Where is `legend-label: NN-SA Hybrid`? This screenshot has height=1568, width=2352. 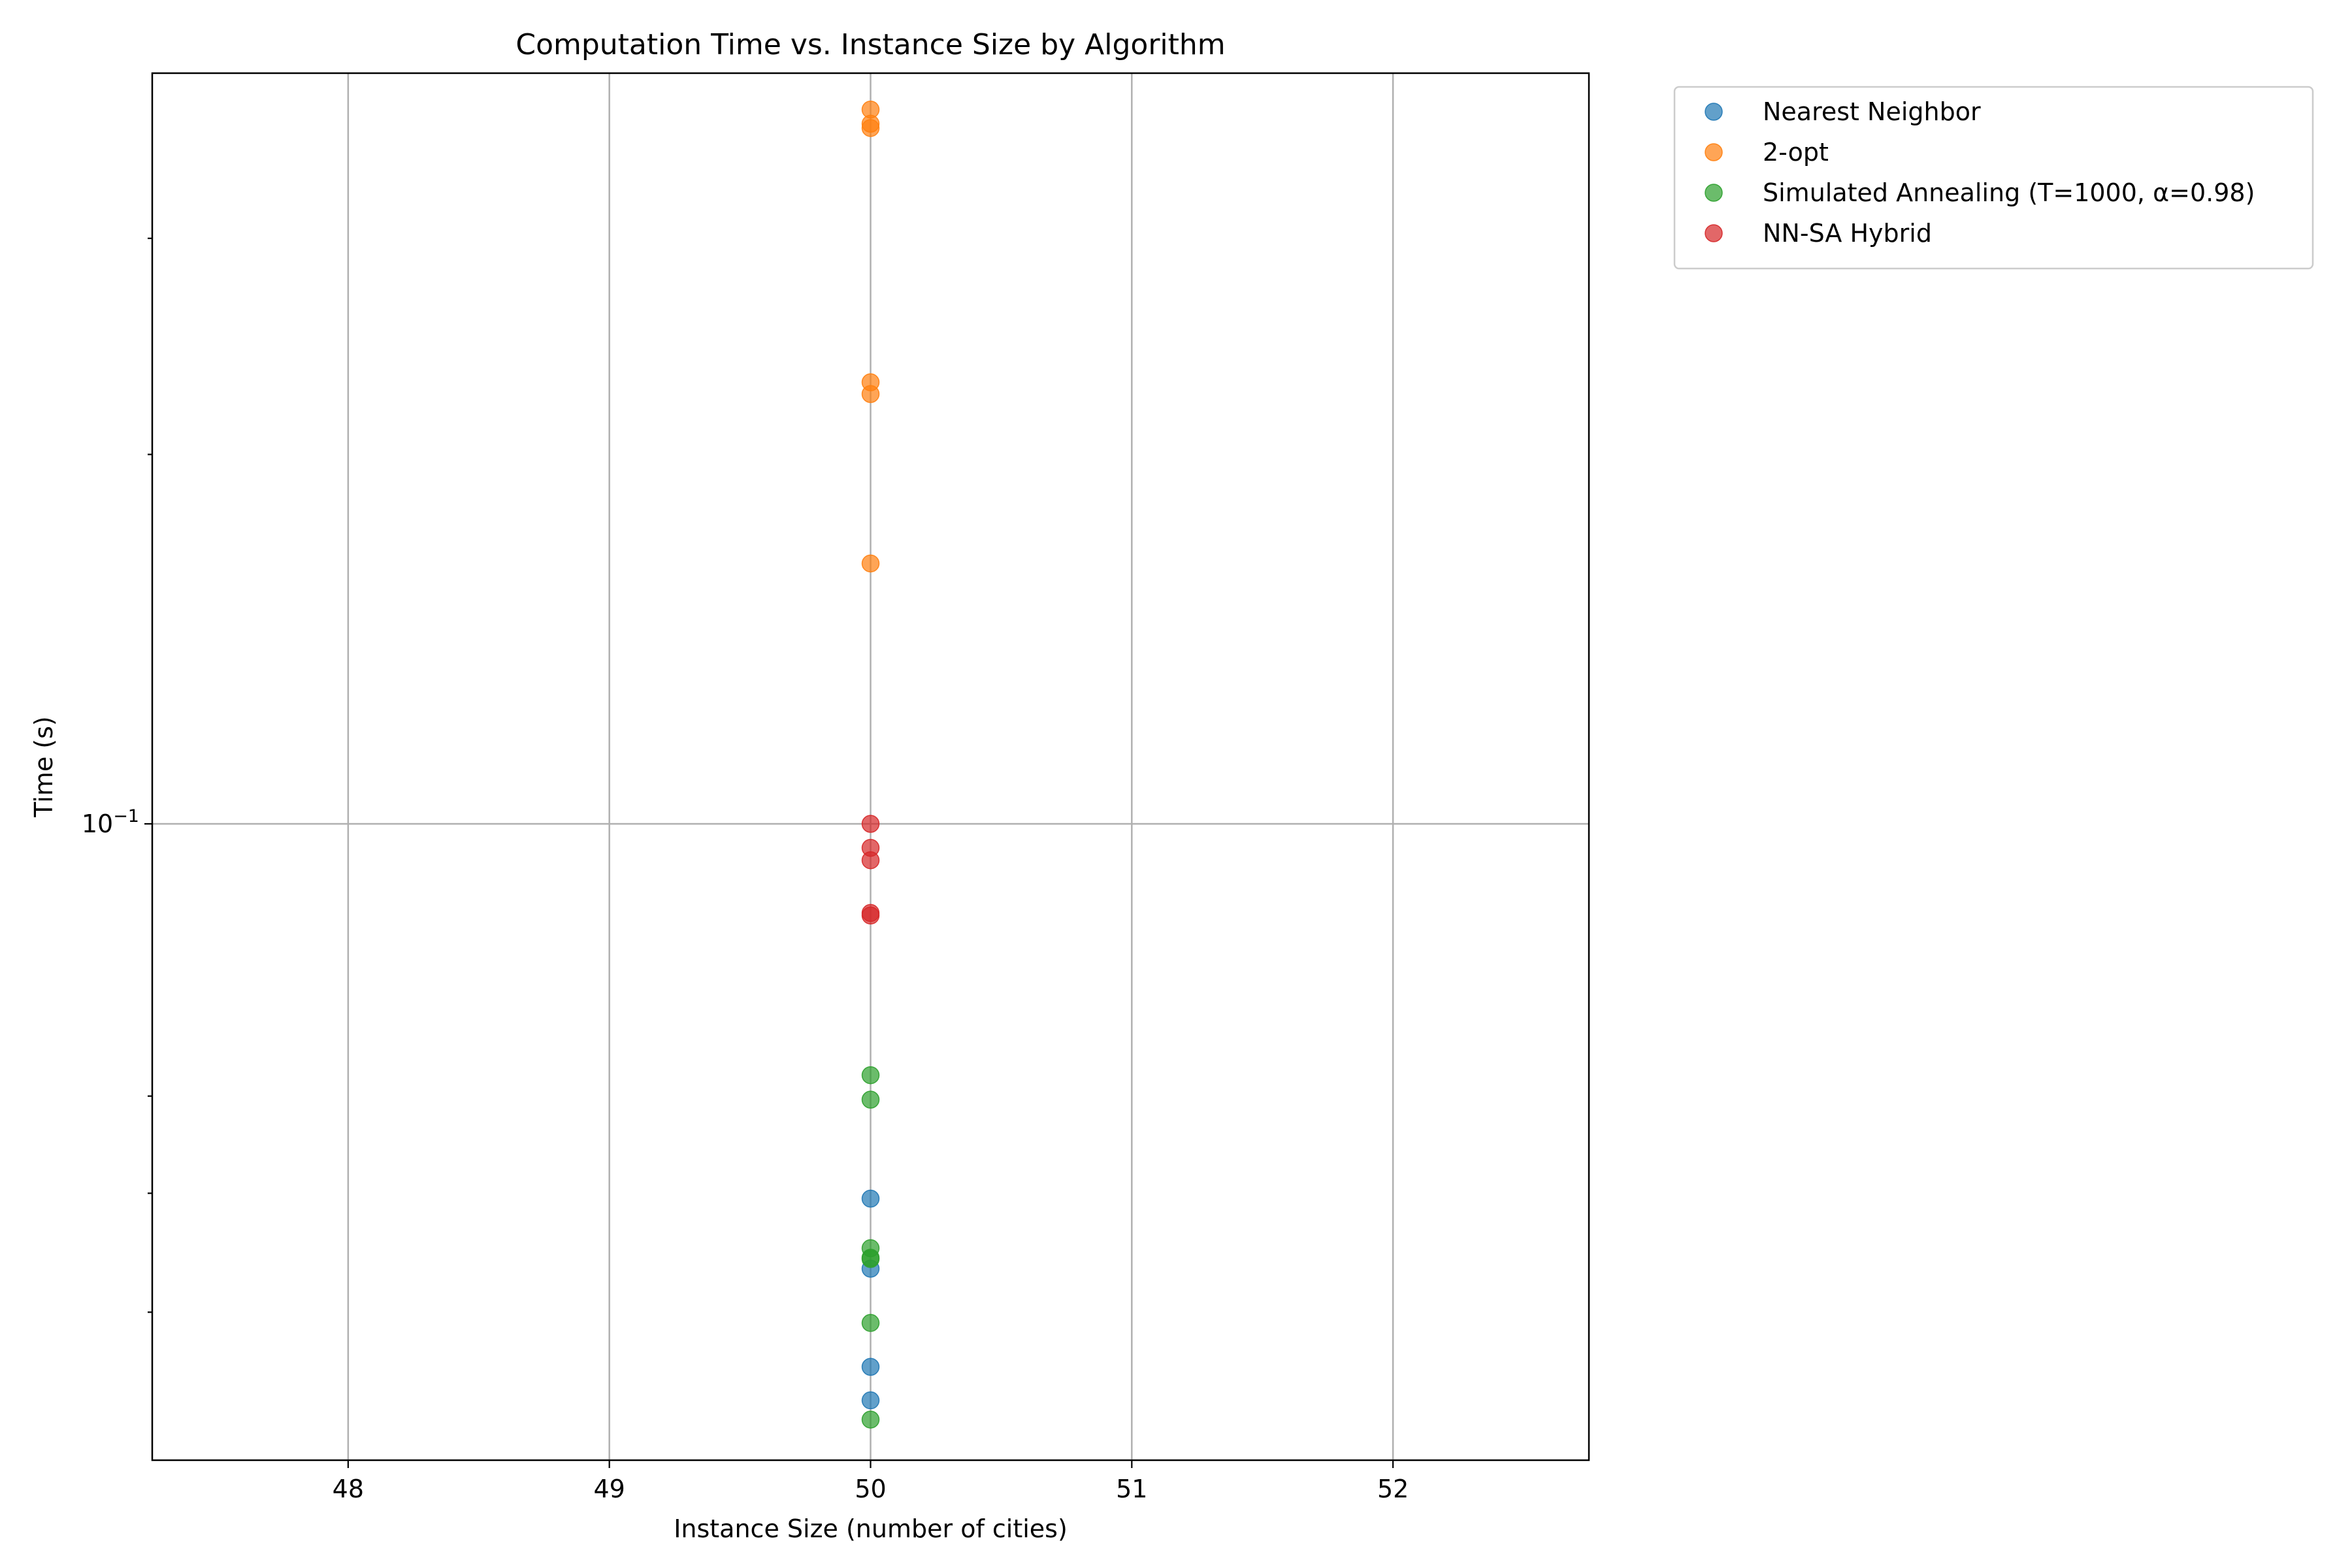
legend-label: NN-SA Hybrid is located at coordinates (1847, 233).